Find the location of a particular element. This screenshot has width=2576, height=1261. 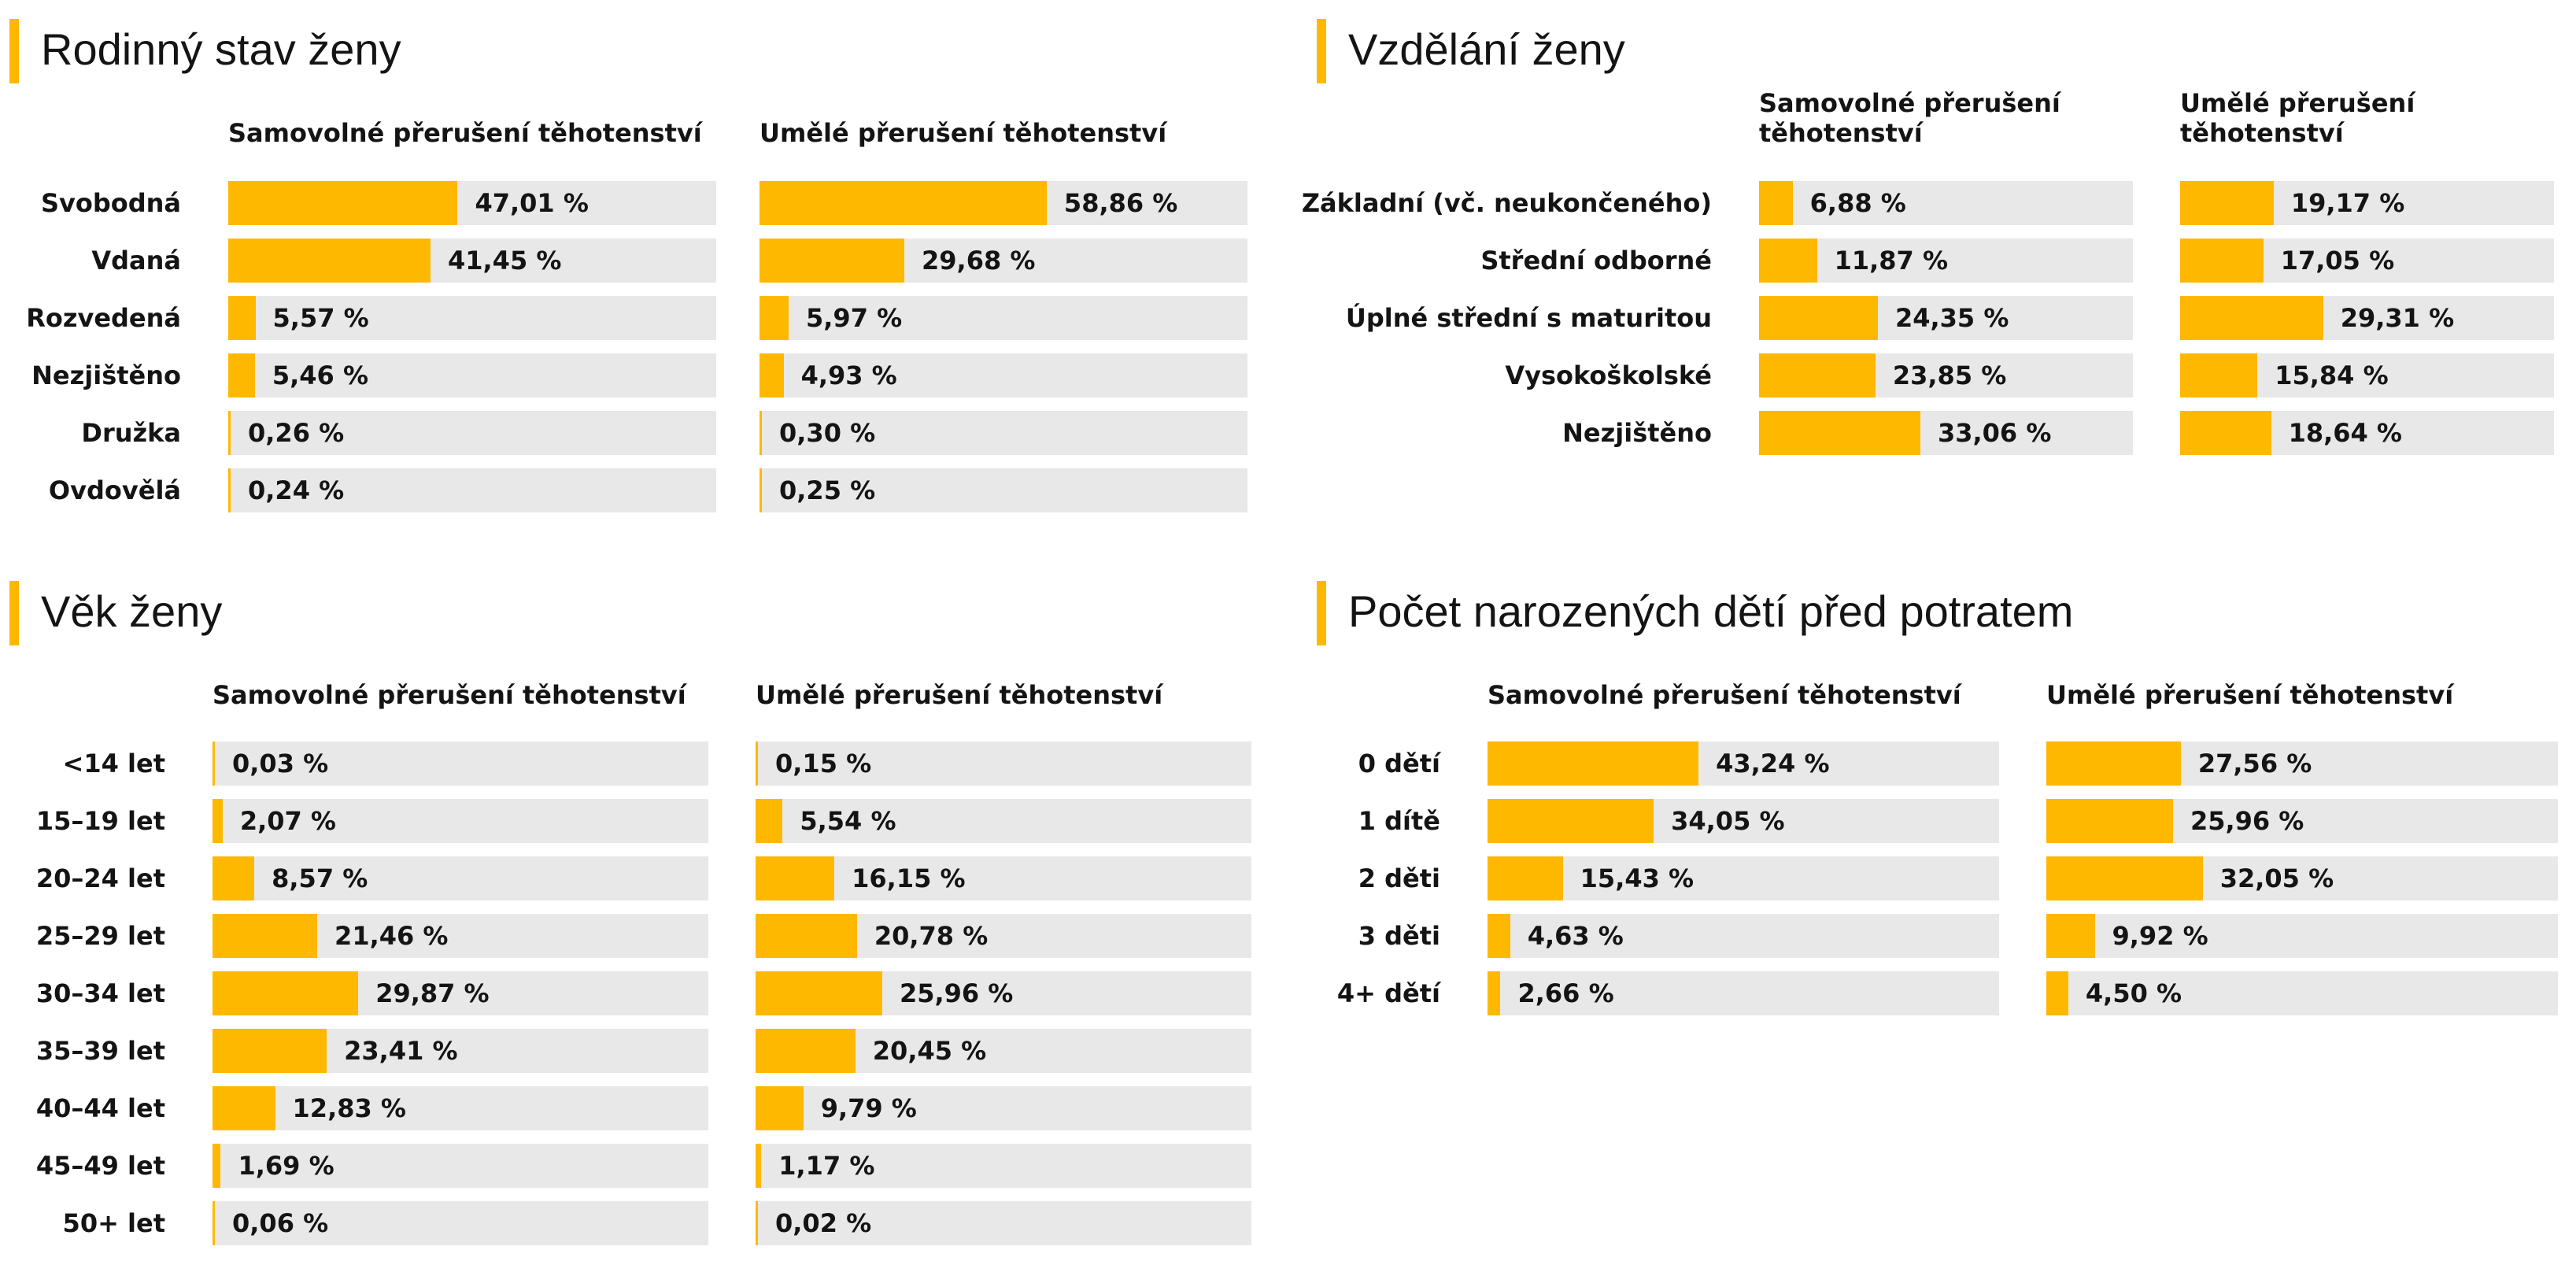

bar-track: 0,06 % is located at coordinates (460, 1223).